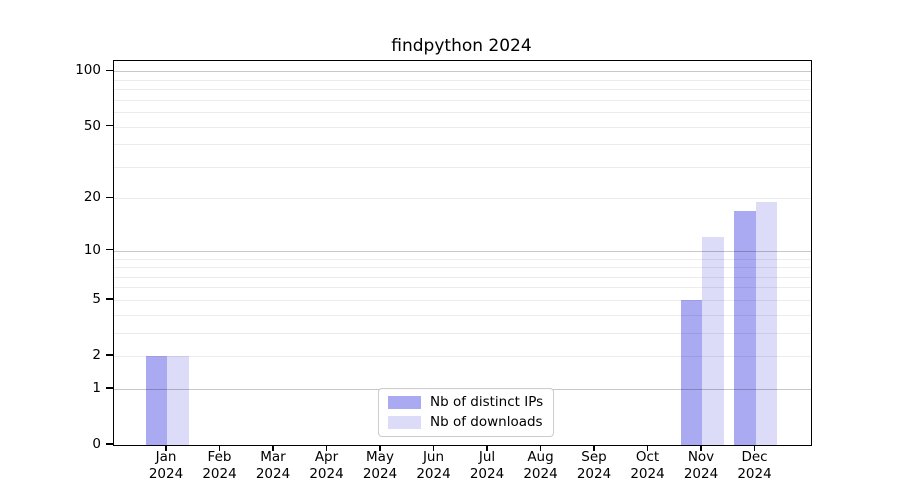 The image size is (900, 500). I want to click on y-tick-label-100: 100, so click(88, 70).